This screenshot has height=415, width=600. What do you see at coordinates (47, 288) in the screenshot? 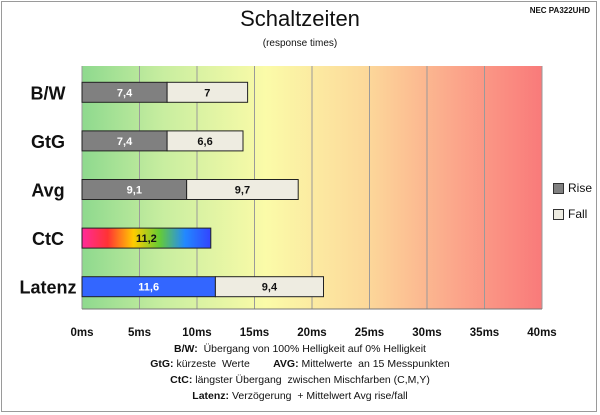
I see `category-label: Latenz` at bounding box center [47, 288].